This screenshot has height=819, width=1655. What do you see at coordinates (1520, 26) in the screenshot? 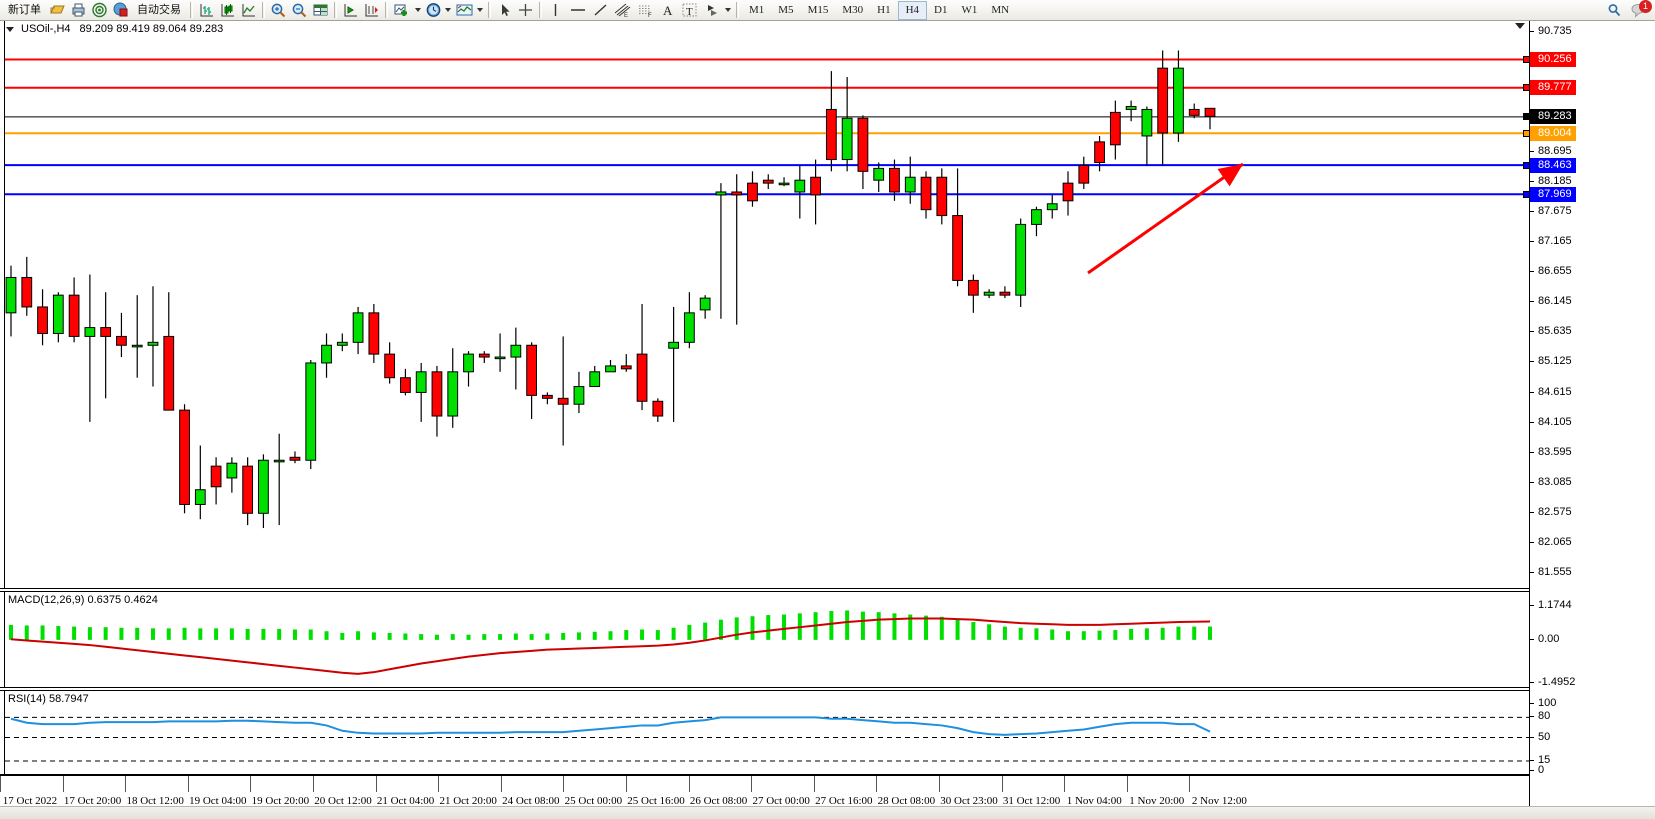
I see `chart-collapse-caret` at bounding box center [1520, 26].